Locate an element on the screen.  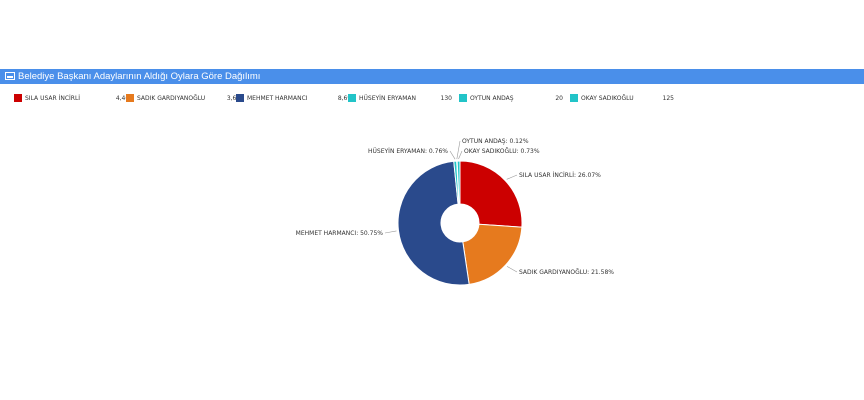
pie-slice-mehmet-harmanci is located at coordinates (433, 223).